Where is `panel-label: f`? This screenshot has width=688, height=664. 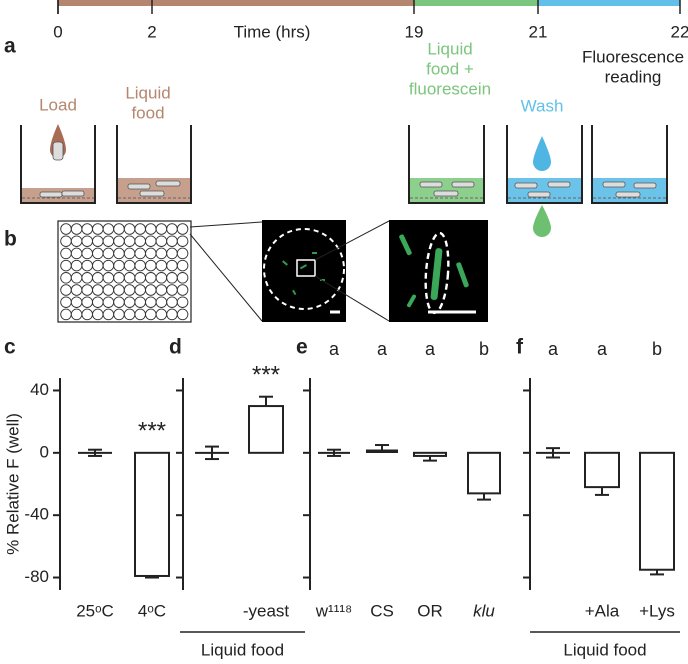 panel-label: f is located at coordinates (520, 347).